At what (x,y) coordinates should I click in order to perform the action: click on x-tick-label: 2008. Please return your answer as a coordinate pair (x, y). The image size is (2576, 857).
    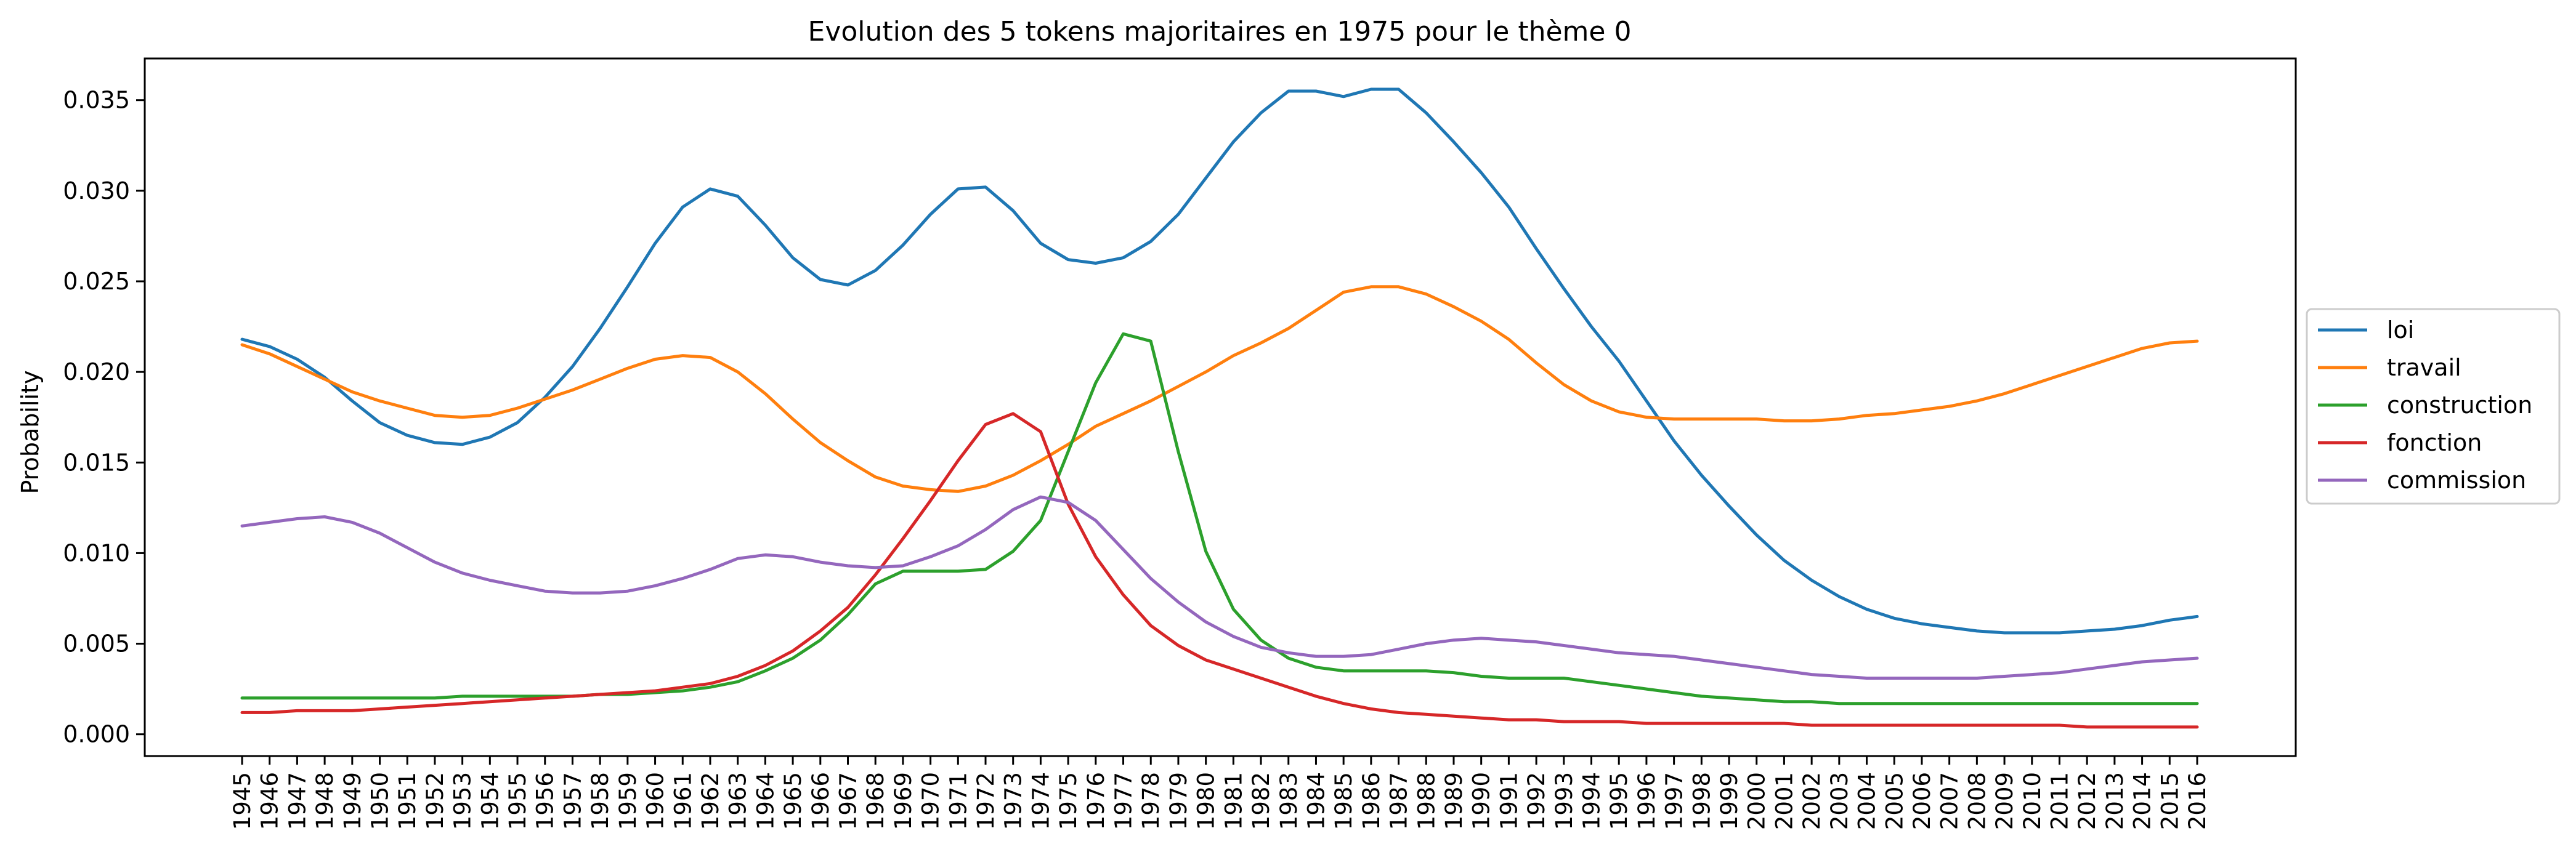
    Looking at the image, I should click on (1977, 801).